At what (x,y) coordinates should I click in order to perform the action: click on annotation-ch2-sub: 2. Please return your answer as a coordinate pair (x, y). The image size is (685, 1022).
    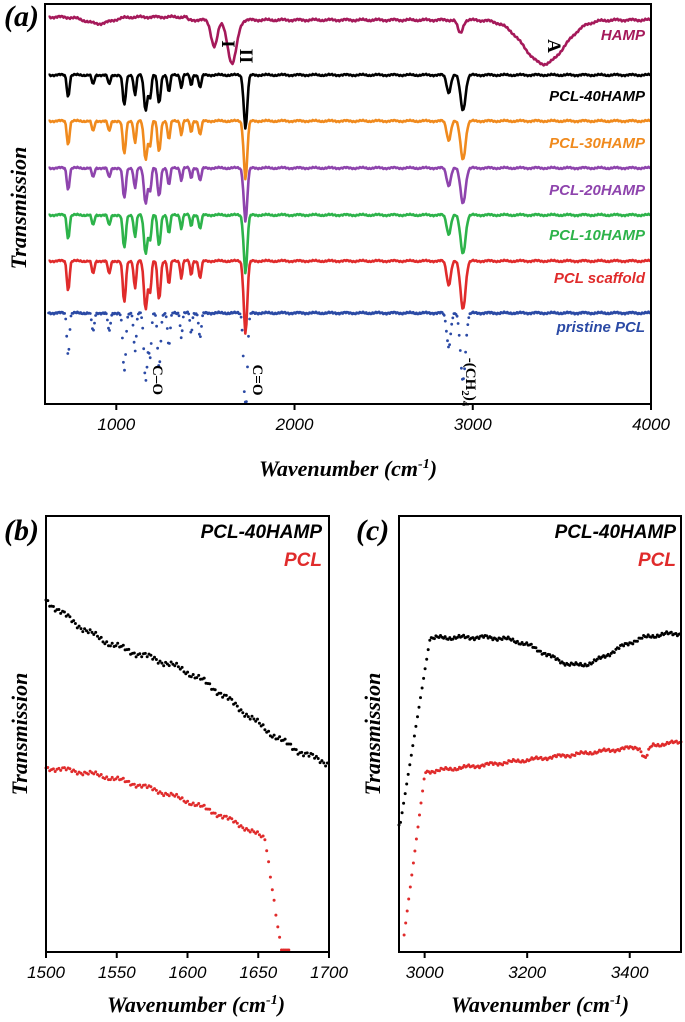
    Looking at the image, I should click on (465, 393).